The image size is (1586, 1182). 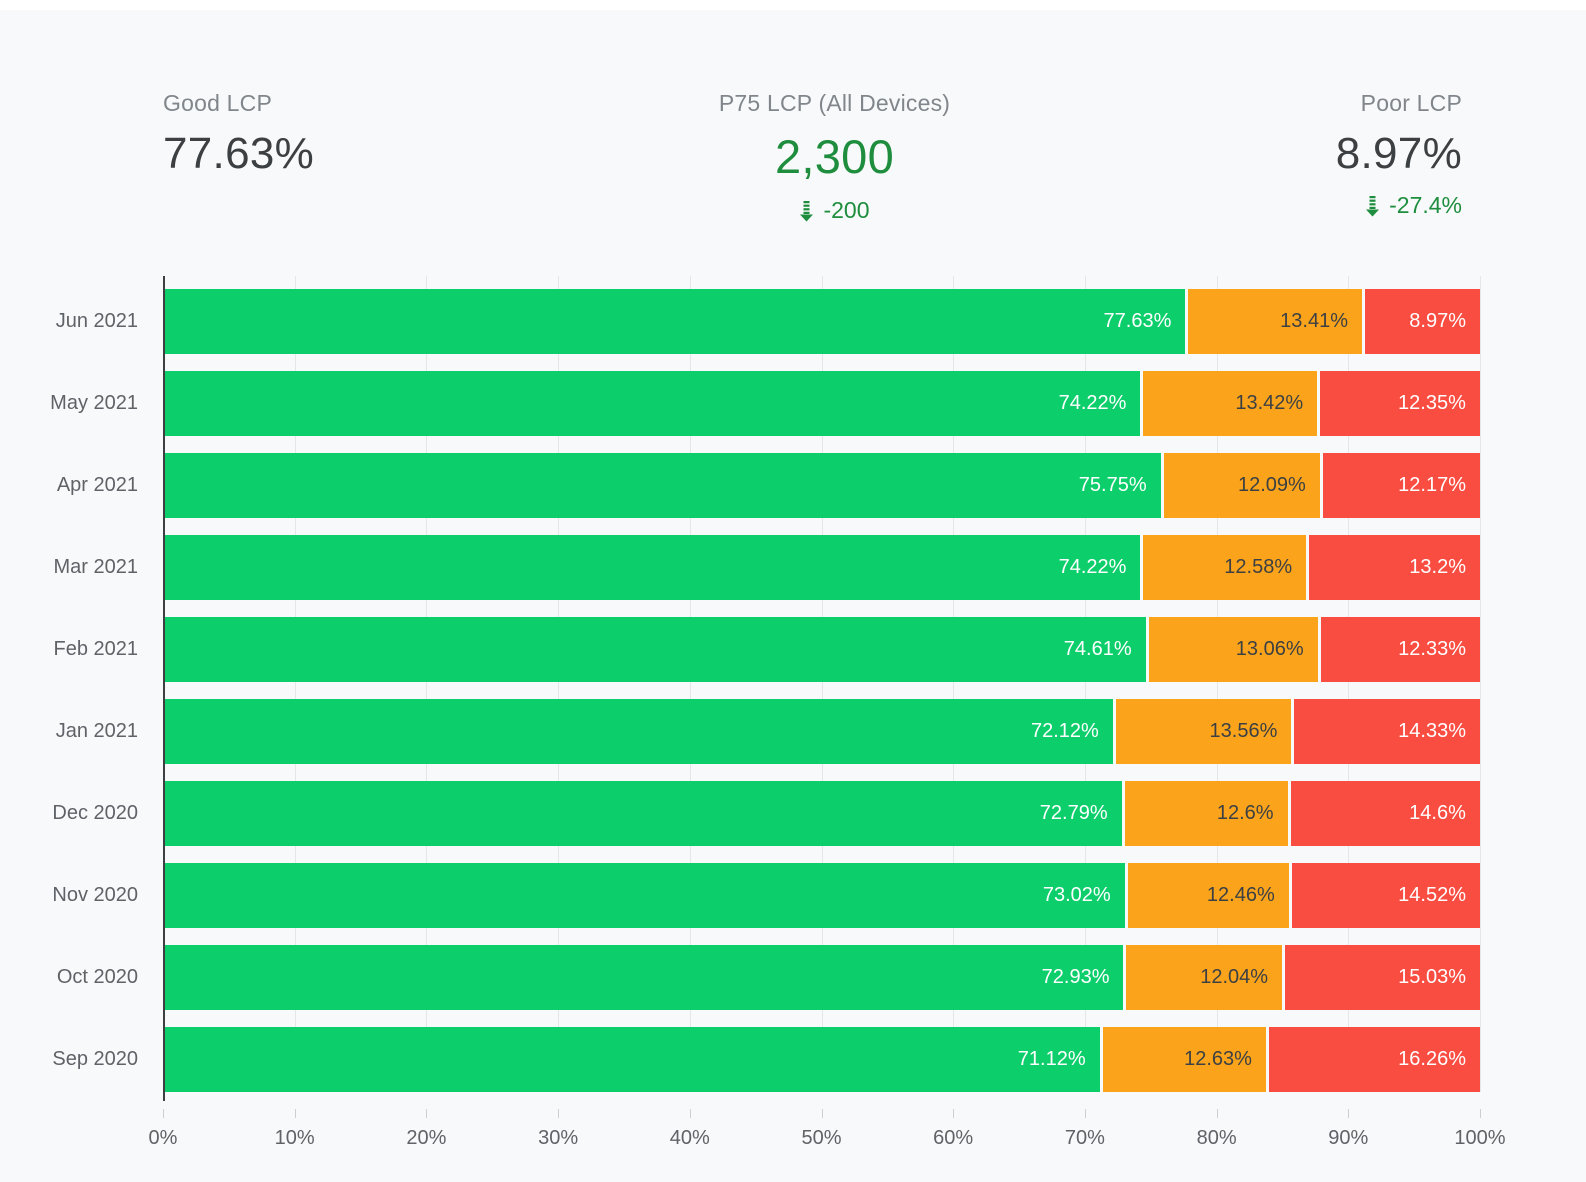 I want to click on x-axis-label: 100%, so click(x=1480, y=1138).